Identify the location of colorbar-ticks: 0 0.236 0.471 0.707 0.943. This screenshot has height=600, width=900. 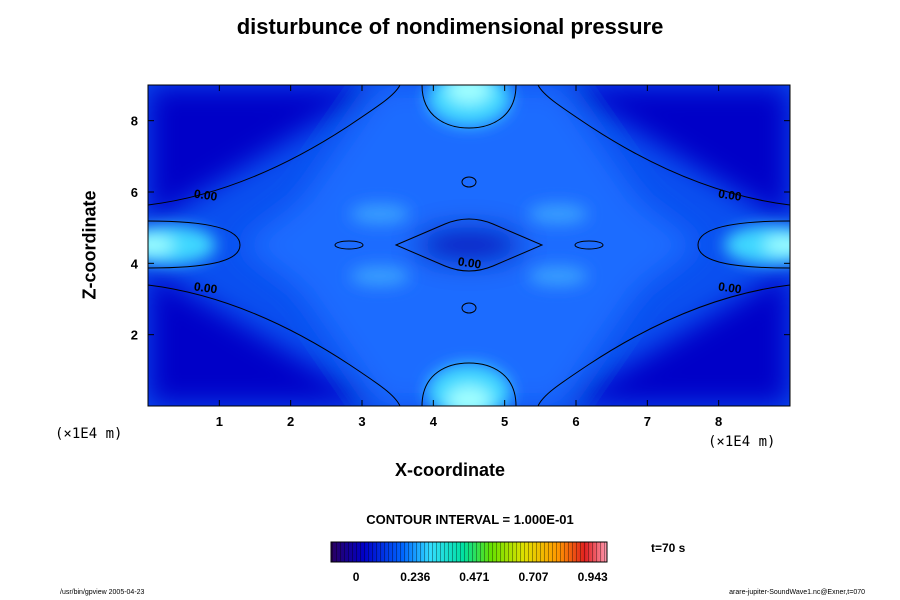
(480, 577).